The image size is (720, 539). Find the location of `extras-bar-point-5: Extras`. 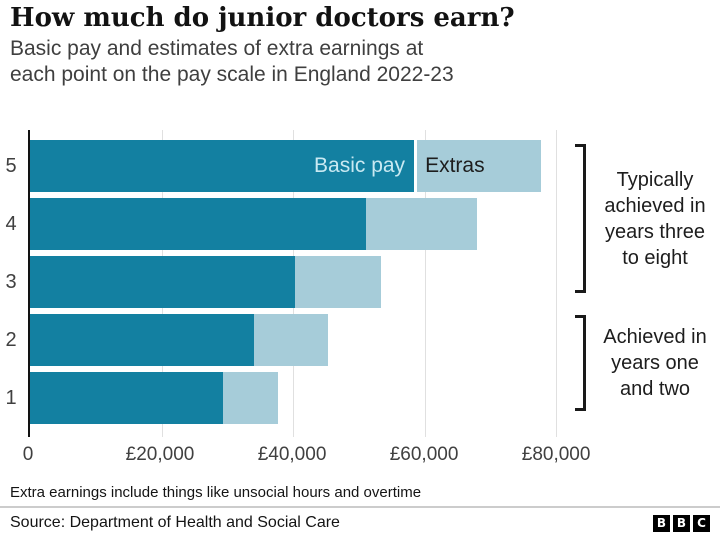

extras-bar-point-5: Extras is located at coordinates (479, 166).